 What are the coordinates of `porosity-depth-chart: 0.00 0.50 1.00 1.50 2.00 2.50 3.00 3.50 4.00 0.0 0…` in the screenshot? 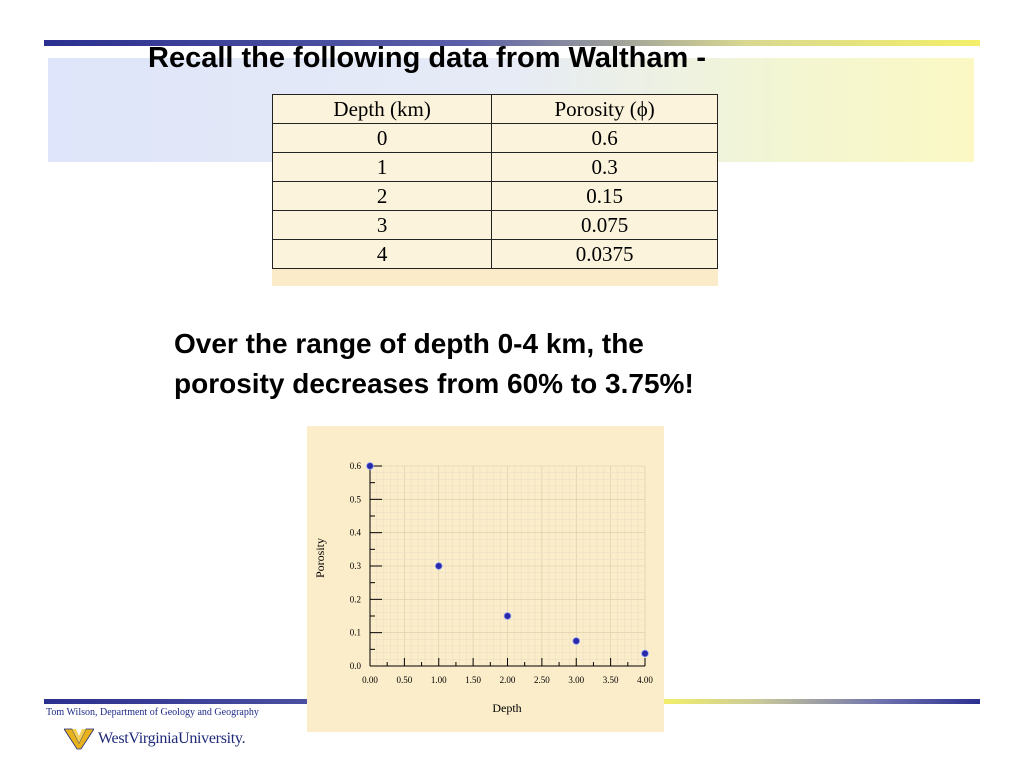 It's located at (485, 579).